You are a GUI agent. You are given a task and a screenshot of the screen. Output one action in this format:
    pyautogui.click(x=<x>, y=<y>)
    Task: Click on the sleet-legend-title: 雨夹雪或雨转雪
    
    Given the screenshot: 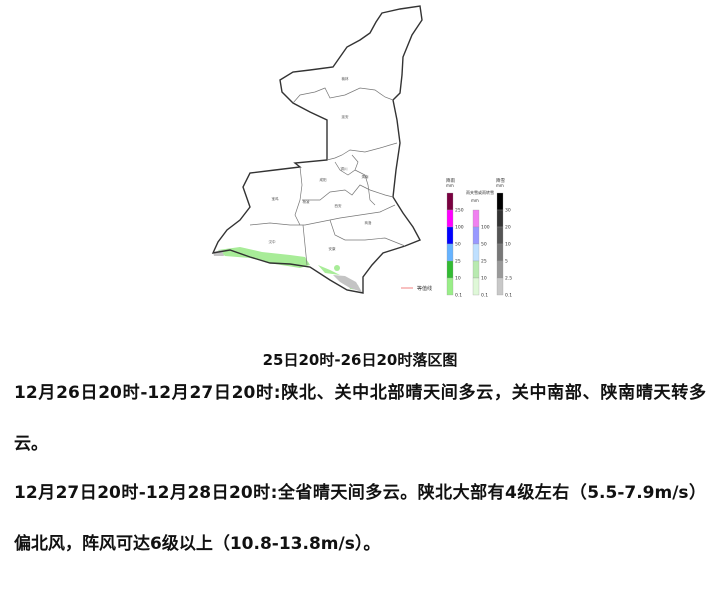 What is the action you would take?
    pyautogui.click(x=480, y=192)
    